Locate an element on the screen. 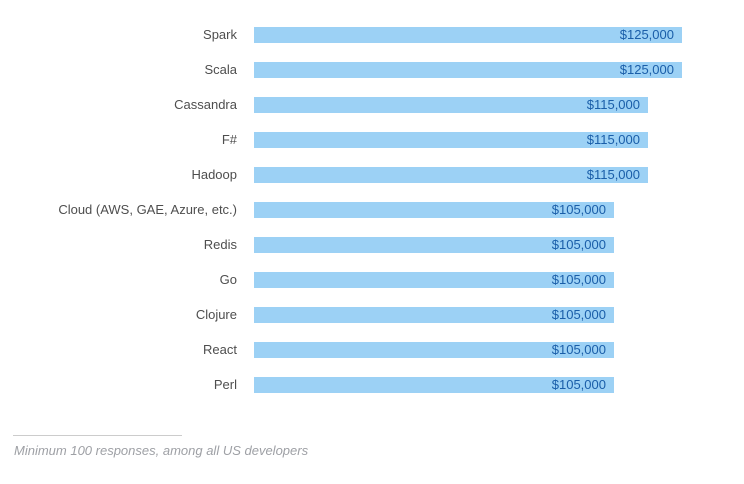  chart-row: Cloud (AWS, GAE, Azure, etc.) $105,000 is located at coordinates (372, 209).